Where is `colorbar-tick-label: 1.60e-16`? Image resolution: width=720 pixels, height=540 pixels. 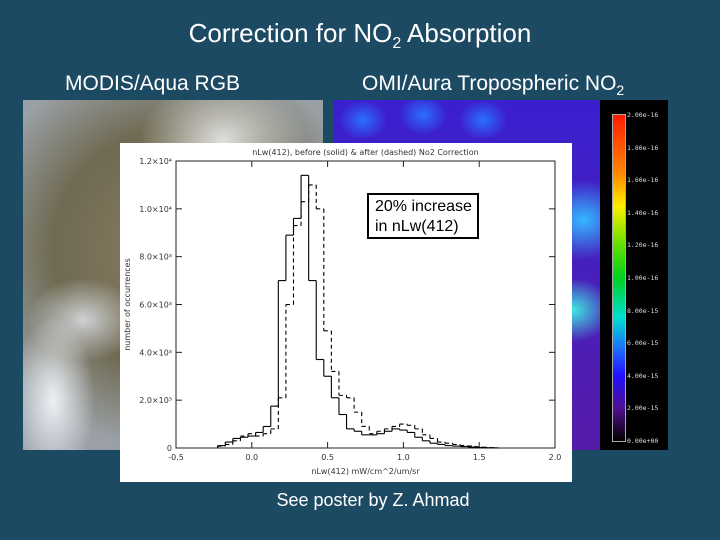
colorbar-tick-label: 1.60e-16 is located at coordinates (643, 180).